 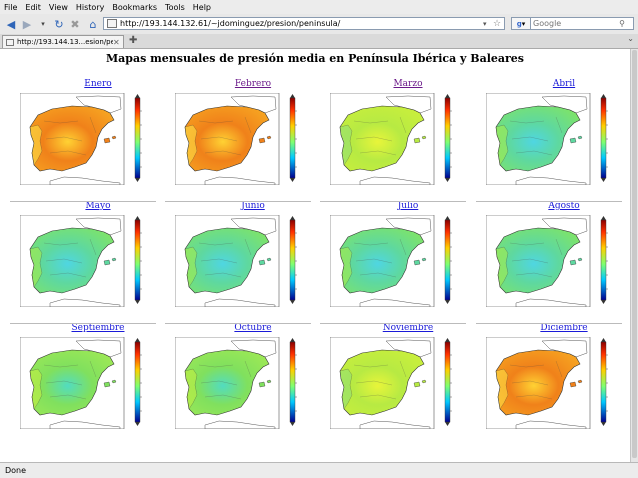 What do you see at coordinates (253, 328) in the screenshot?
I see `month-link: Octubre` at bounding box center [253, 328].